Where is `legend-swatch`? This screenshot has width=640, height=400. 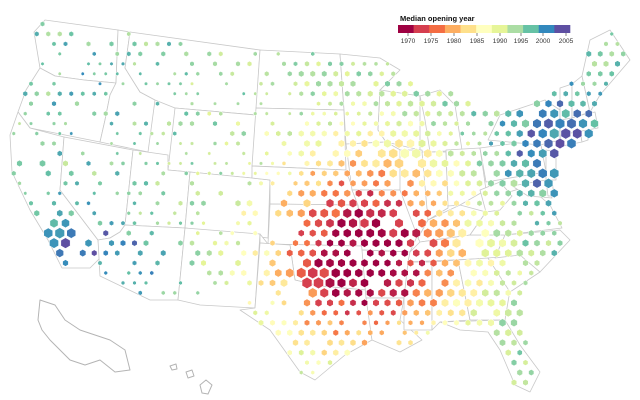 legend-swatch is located at coordinates (437, 29).